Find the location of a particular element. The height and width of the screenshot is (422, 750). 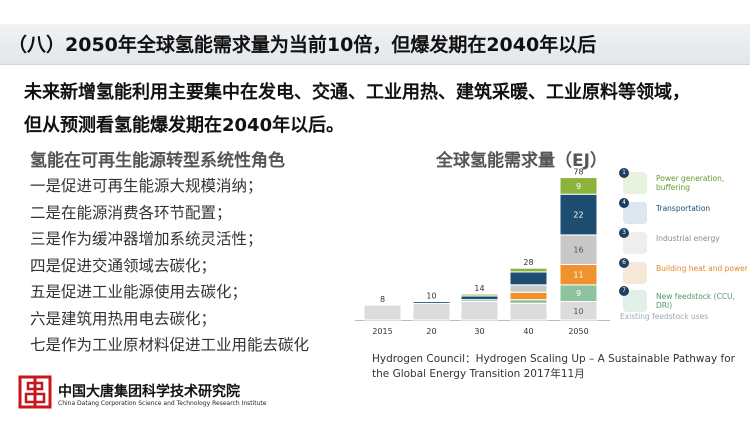

building-heat-icon: 6 is located at coordinates (633, 271).